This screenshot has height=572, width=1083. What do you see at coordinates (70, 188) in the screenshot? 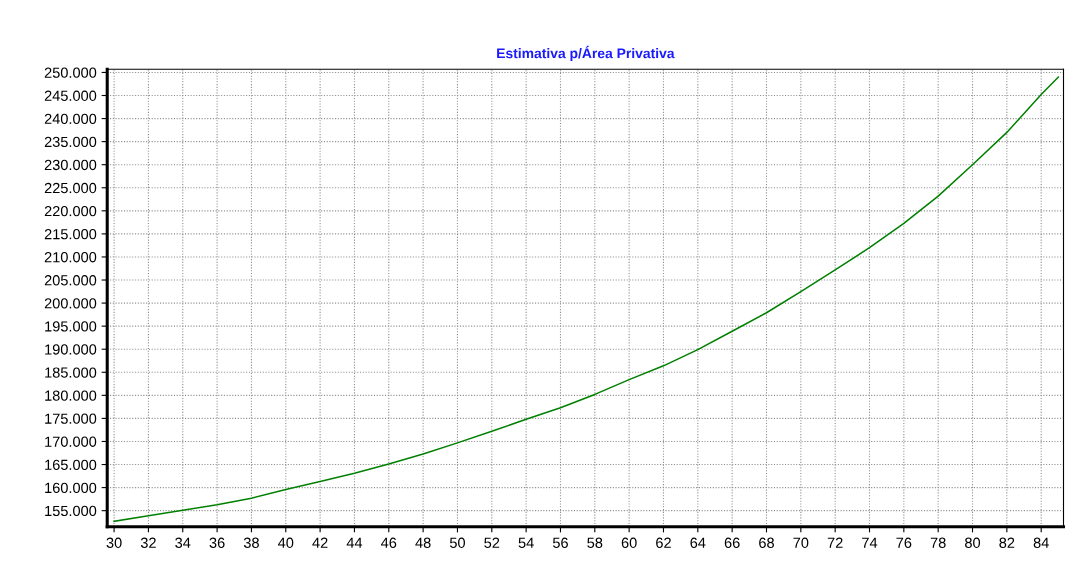
I see `y-tick-label: 225.000` at bounding box center [70, 188].